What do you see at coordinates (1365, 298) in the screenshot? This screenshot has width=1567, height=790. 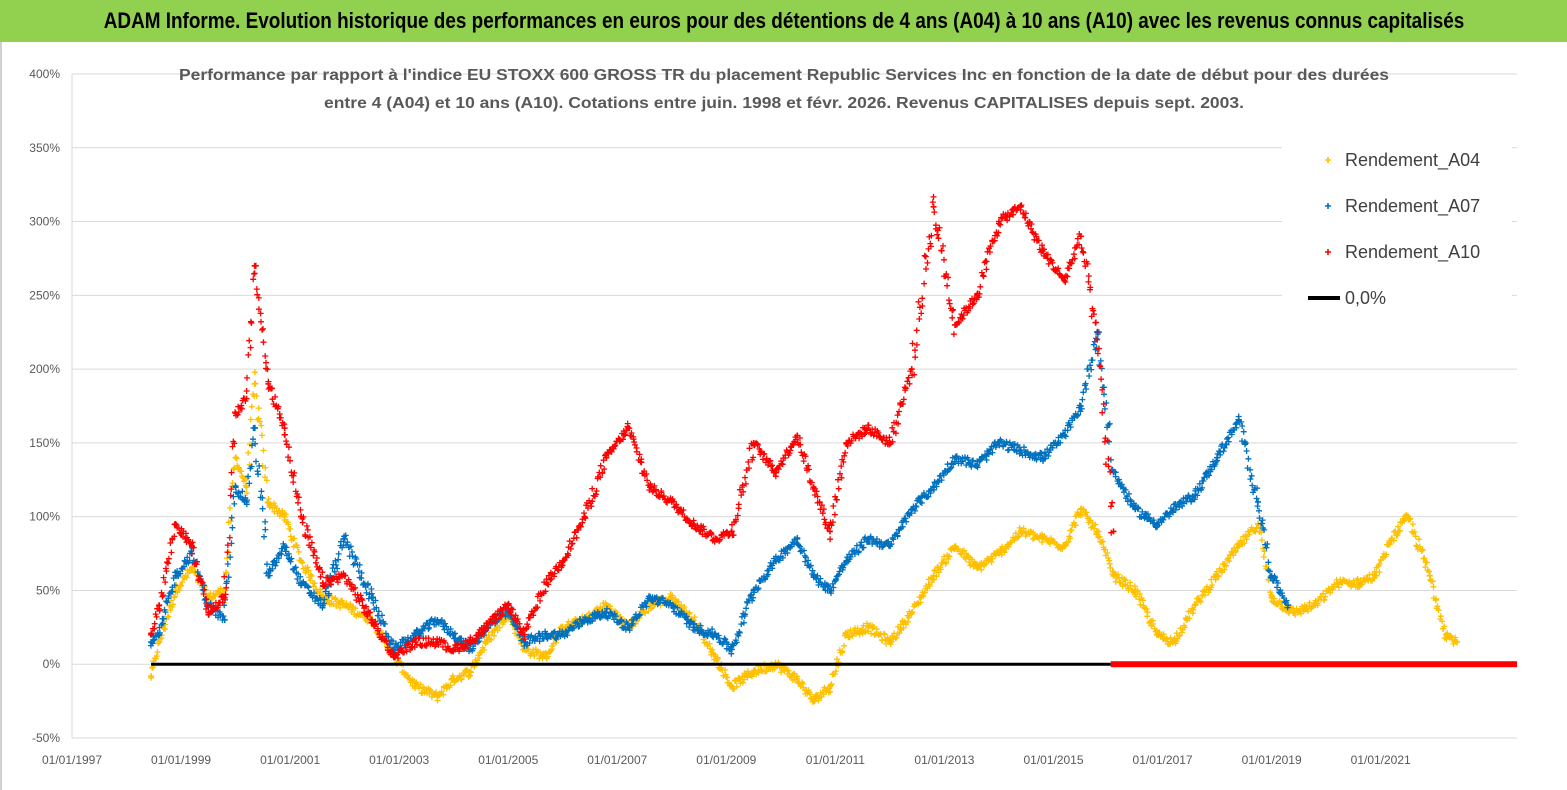 I see `legend-label: 0,0%` at bounding box center [1365, 298].